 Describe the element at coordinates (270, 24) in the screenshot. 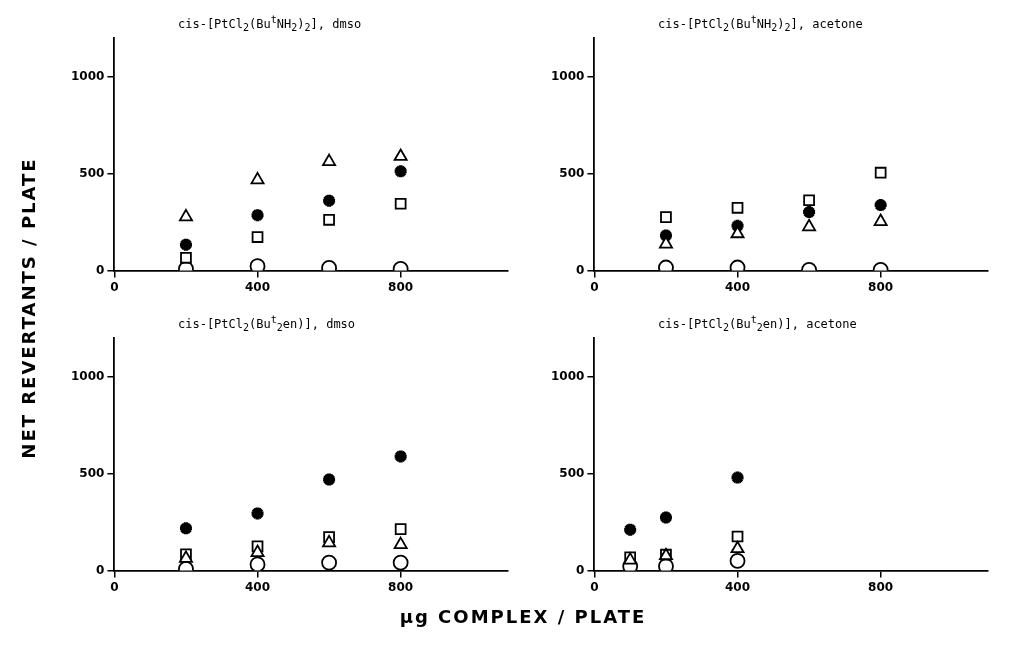

I see `chart-title: cis-[PtCl$_{2}$(Bu$^{t}$NH$_{2}$)$_{2}$], dmso` at that location.